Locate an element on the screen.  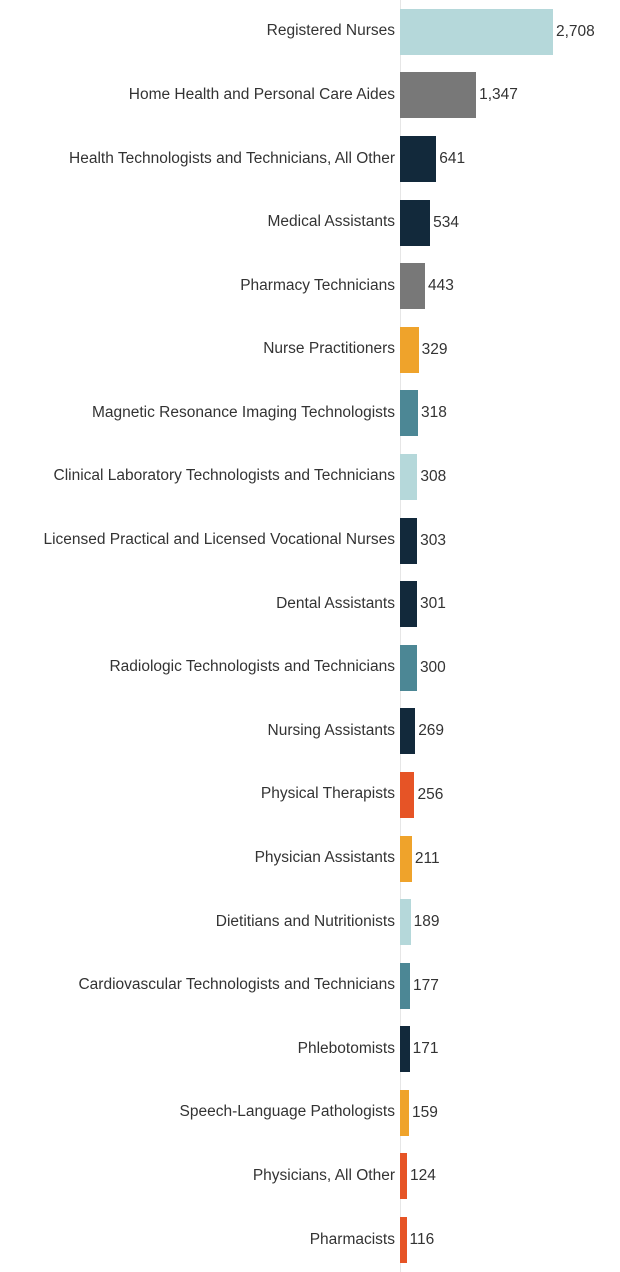
category-label: Physicians, All Other is located at coordinates (323, 1176).